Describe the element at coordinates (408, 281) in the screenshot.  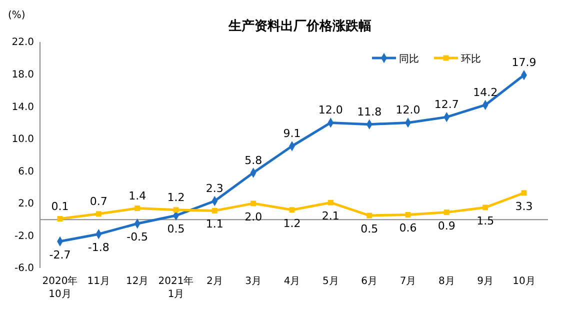
I see `x-tick-label: 7月` at that location.